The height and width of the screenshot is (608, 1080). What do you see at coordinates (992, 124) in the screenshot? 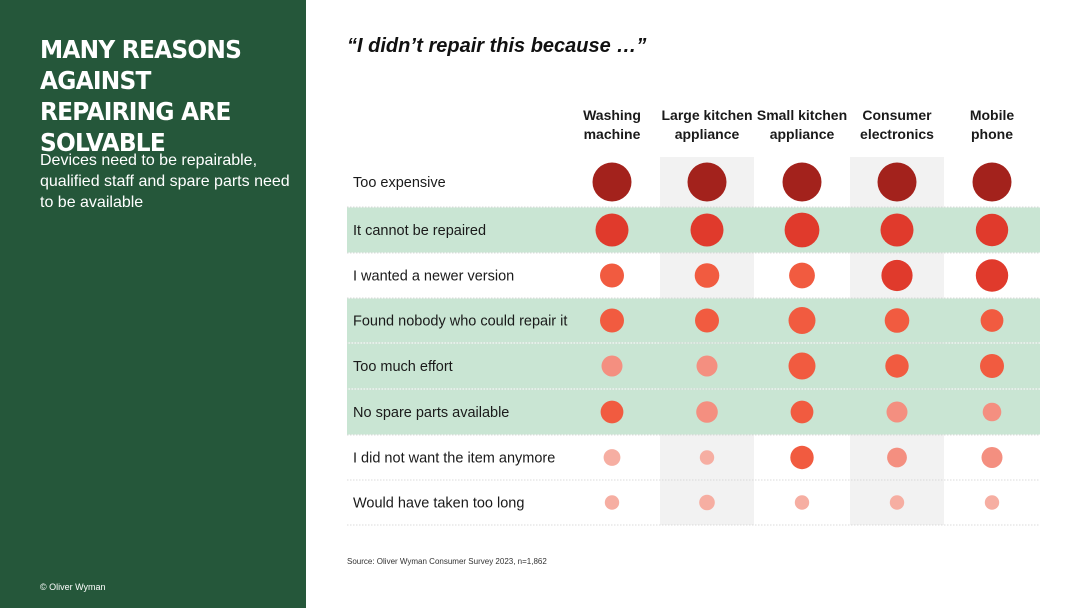
I see `column-header-5: Mobile phone` at bounding box center [992, 124].